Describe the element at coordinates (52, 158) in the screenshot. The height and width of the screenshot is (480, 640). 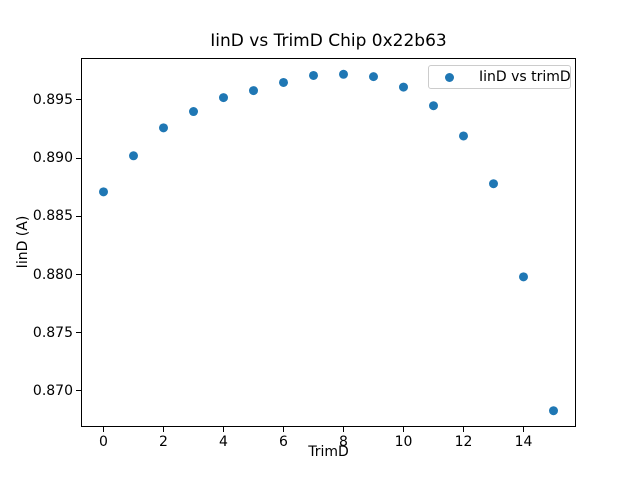
I see `y-tick-label: 0.890` at that location.